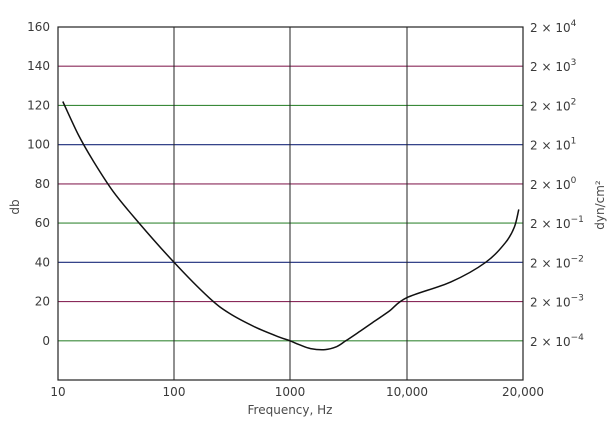 Image resolution: width=616 pixels, height=422 pixels. What do you see at coordinates (174, 392) in the screenshot?
I see `x-tick-label: 100` at bounding box center [174, 392].